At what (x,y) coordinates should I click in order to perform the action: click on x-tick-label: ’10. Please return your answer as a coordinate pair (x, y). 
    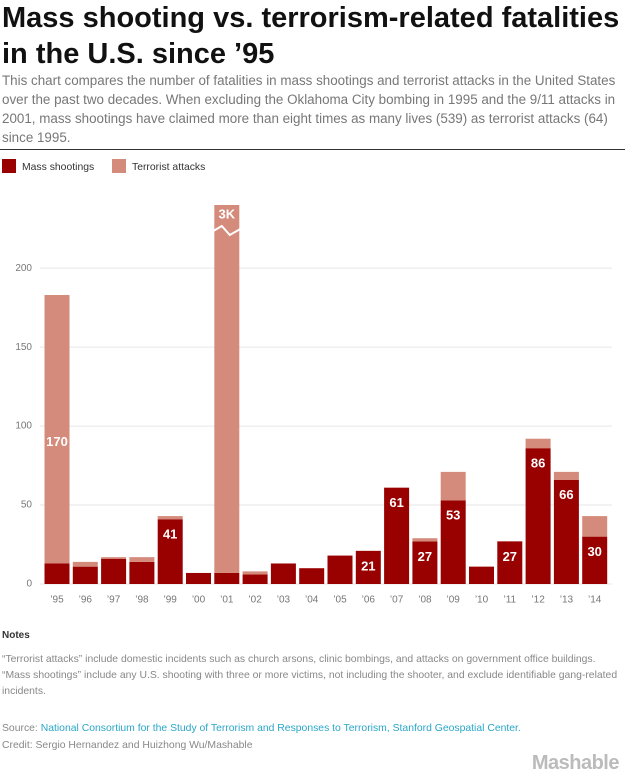
    Looking at the image, I should click on (482, 600).